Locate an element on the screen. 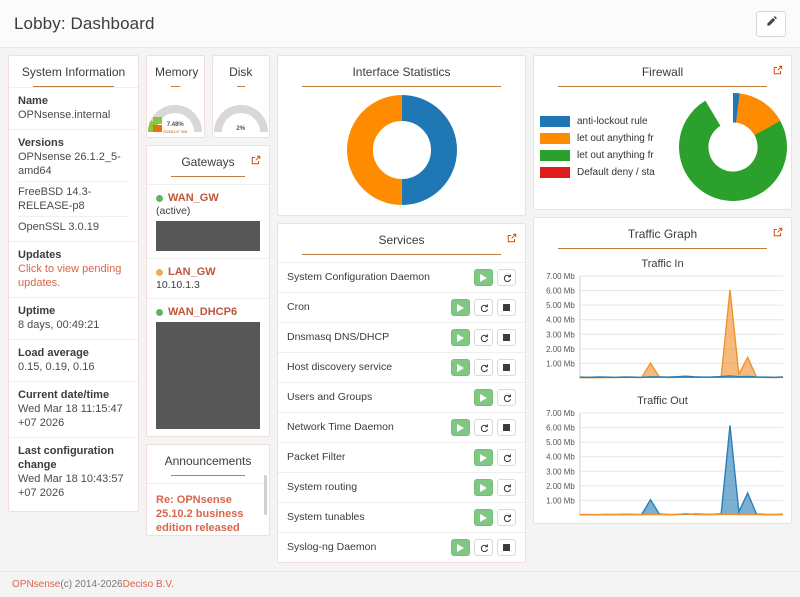 The height and width of the screenshot is (597, 800). pencil-icon is located at coordinates (771, 24).